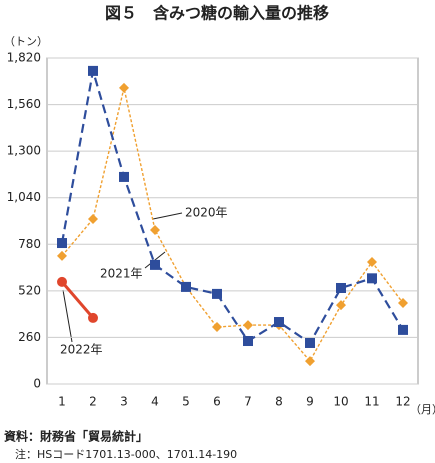  Describe the element at coordinates (37, 384) in the screenshot. I see `y-tick-label: 0` at that location.